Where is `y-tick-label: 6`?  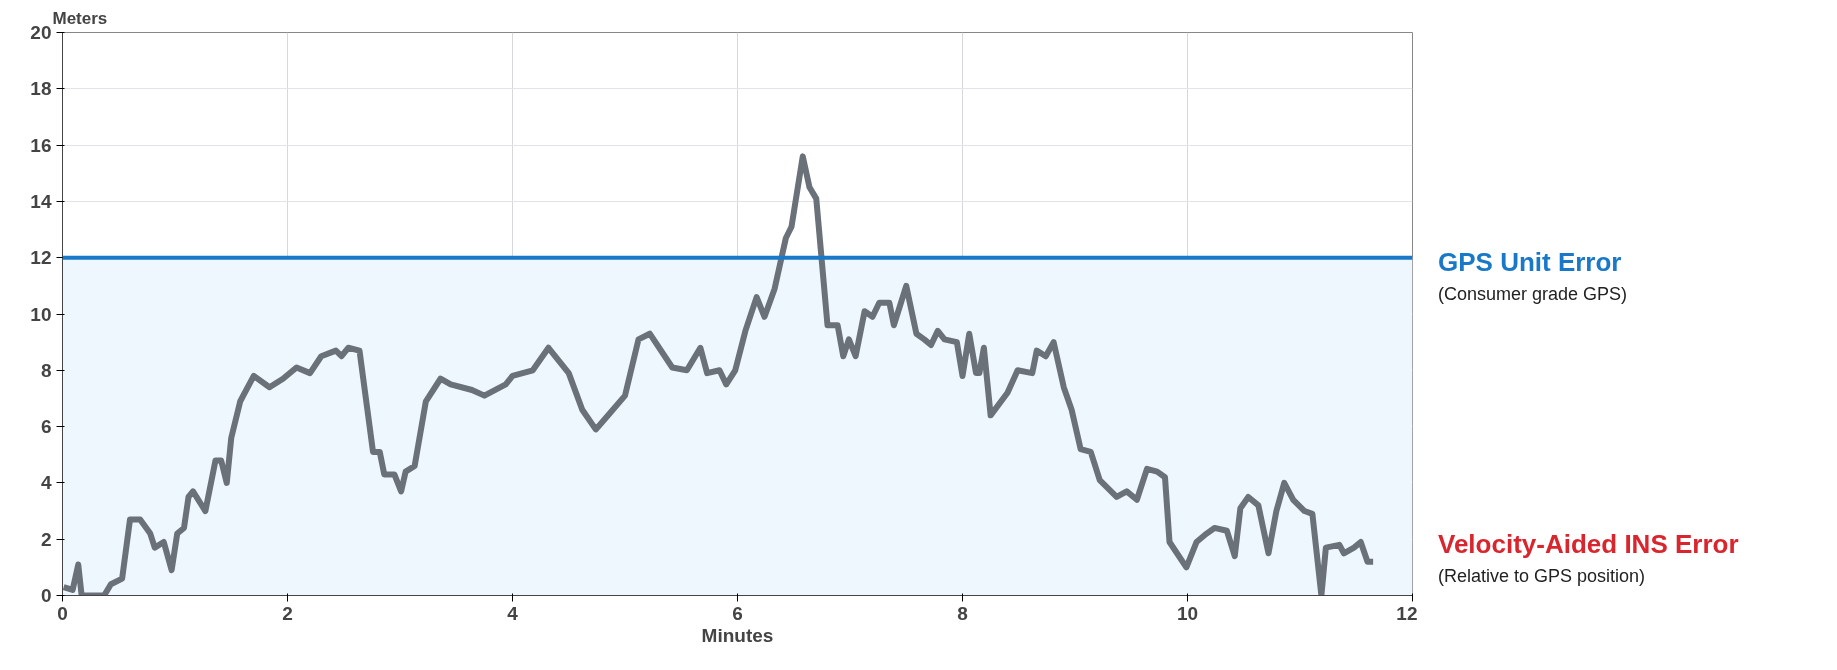
y-tick-label: 6 is located at coordinates (46, 427).